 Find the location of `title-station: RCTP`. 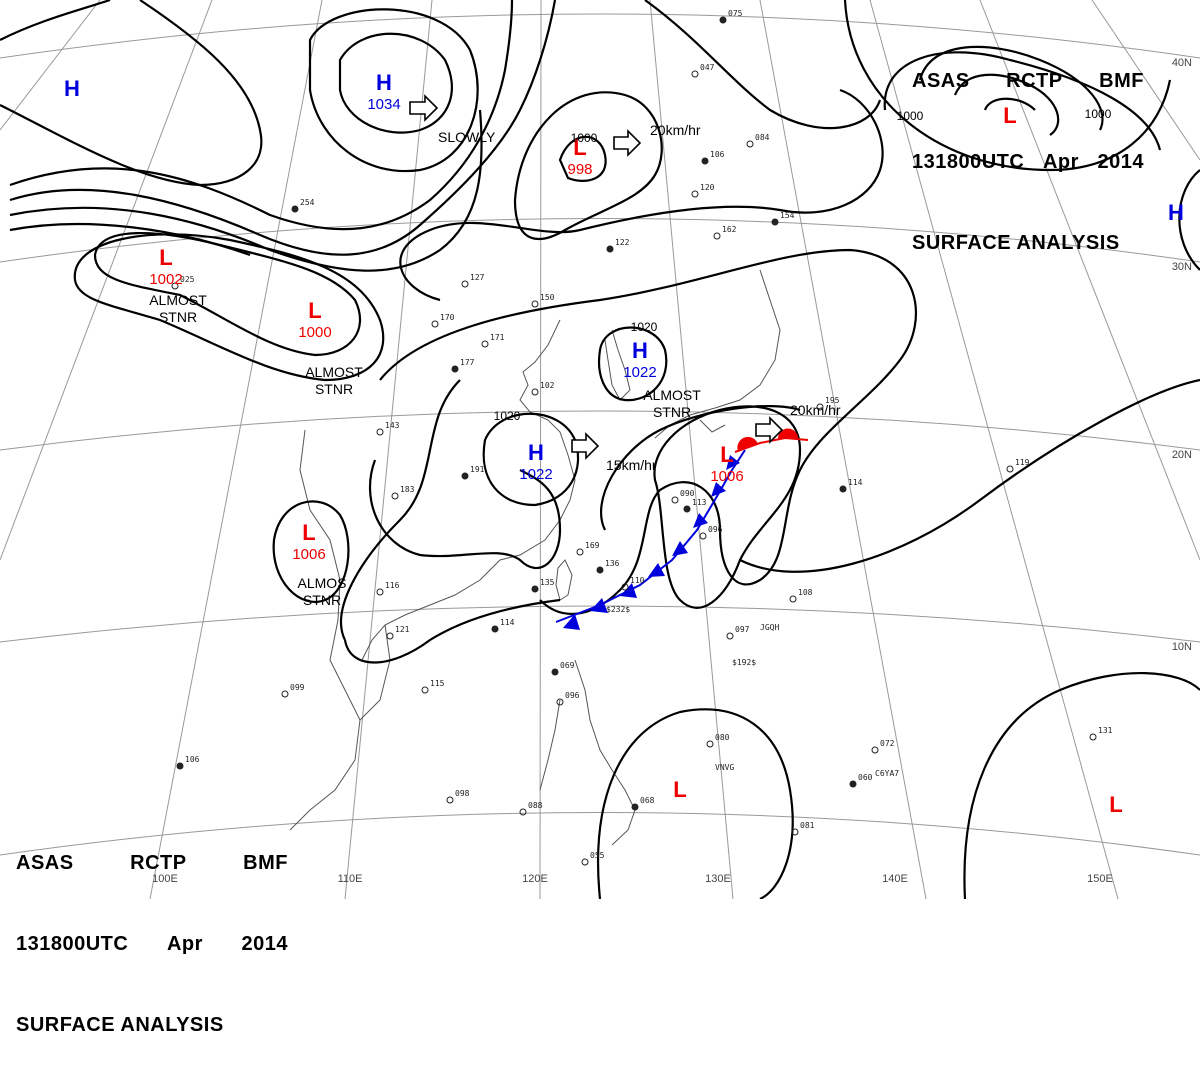

title-station: RCTP is located at coordinates (1034, 81).